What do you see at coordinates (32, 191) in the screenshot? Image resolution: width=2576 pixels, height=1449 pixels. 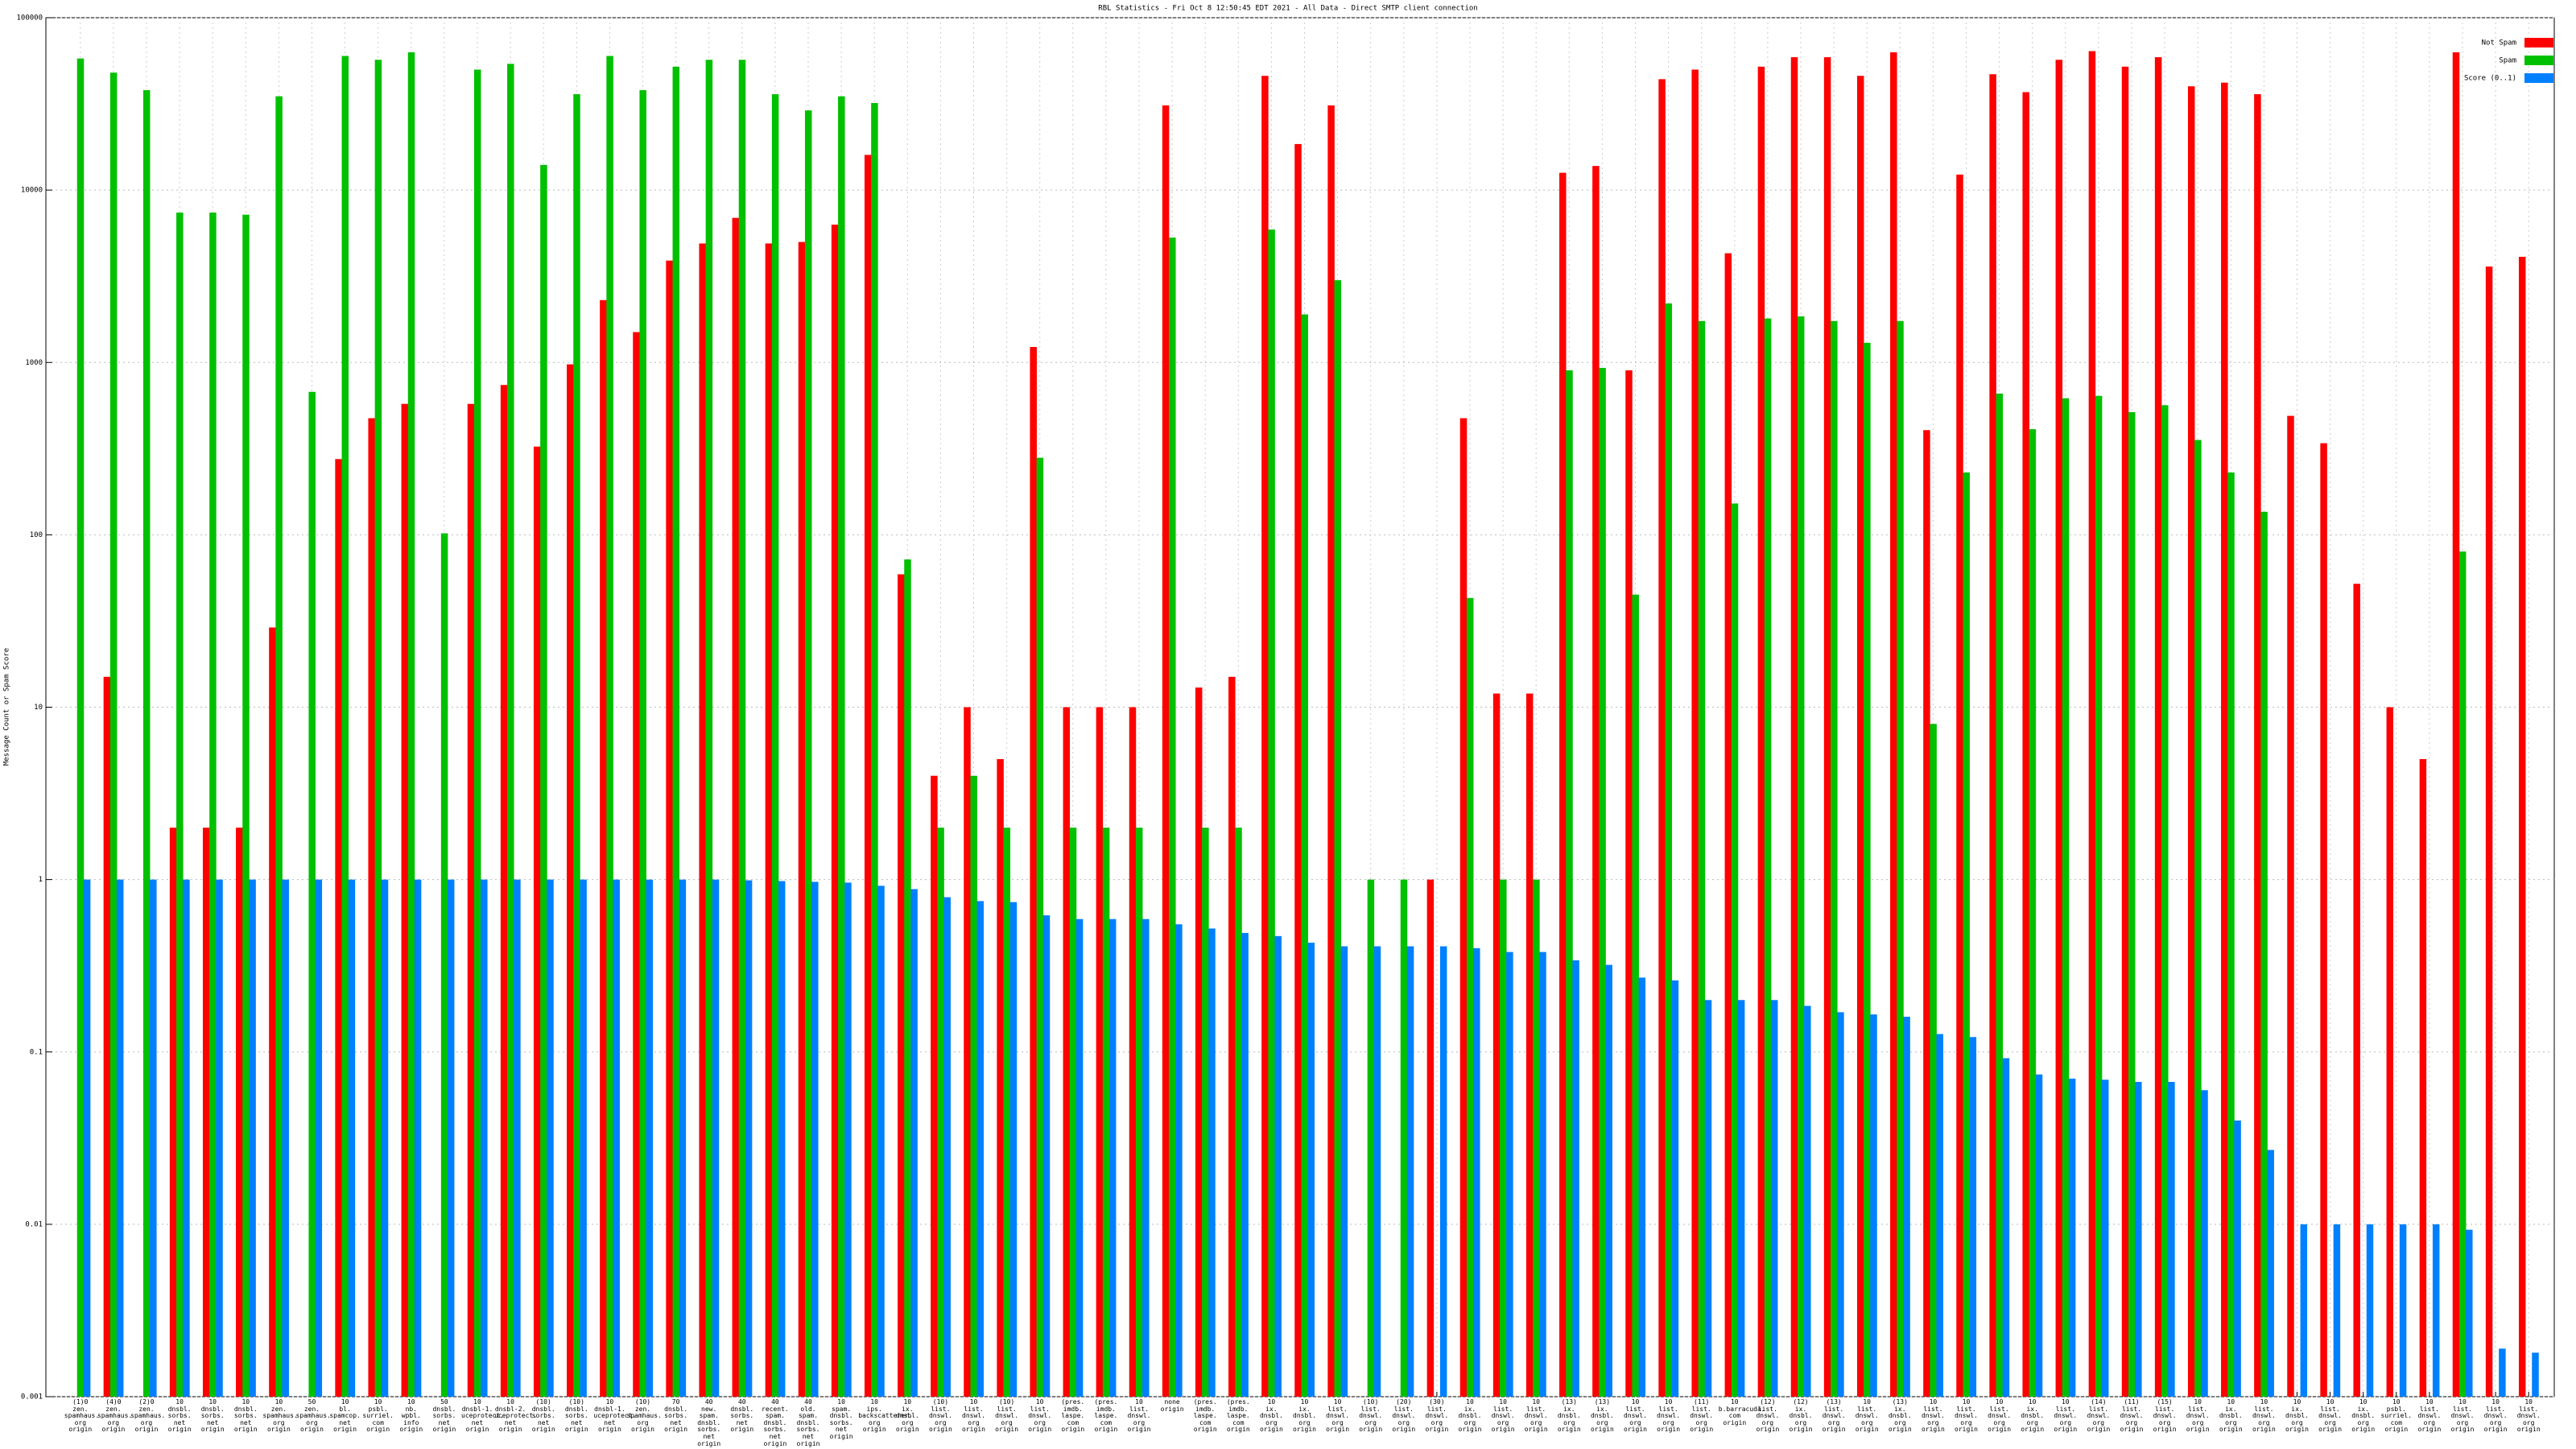 I see `y-tick-label: 10000` at bounding box center [32, 191].